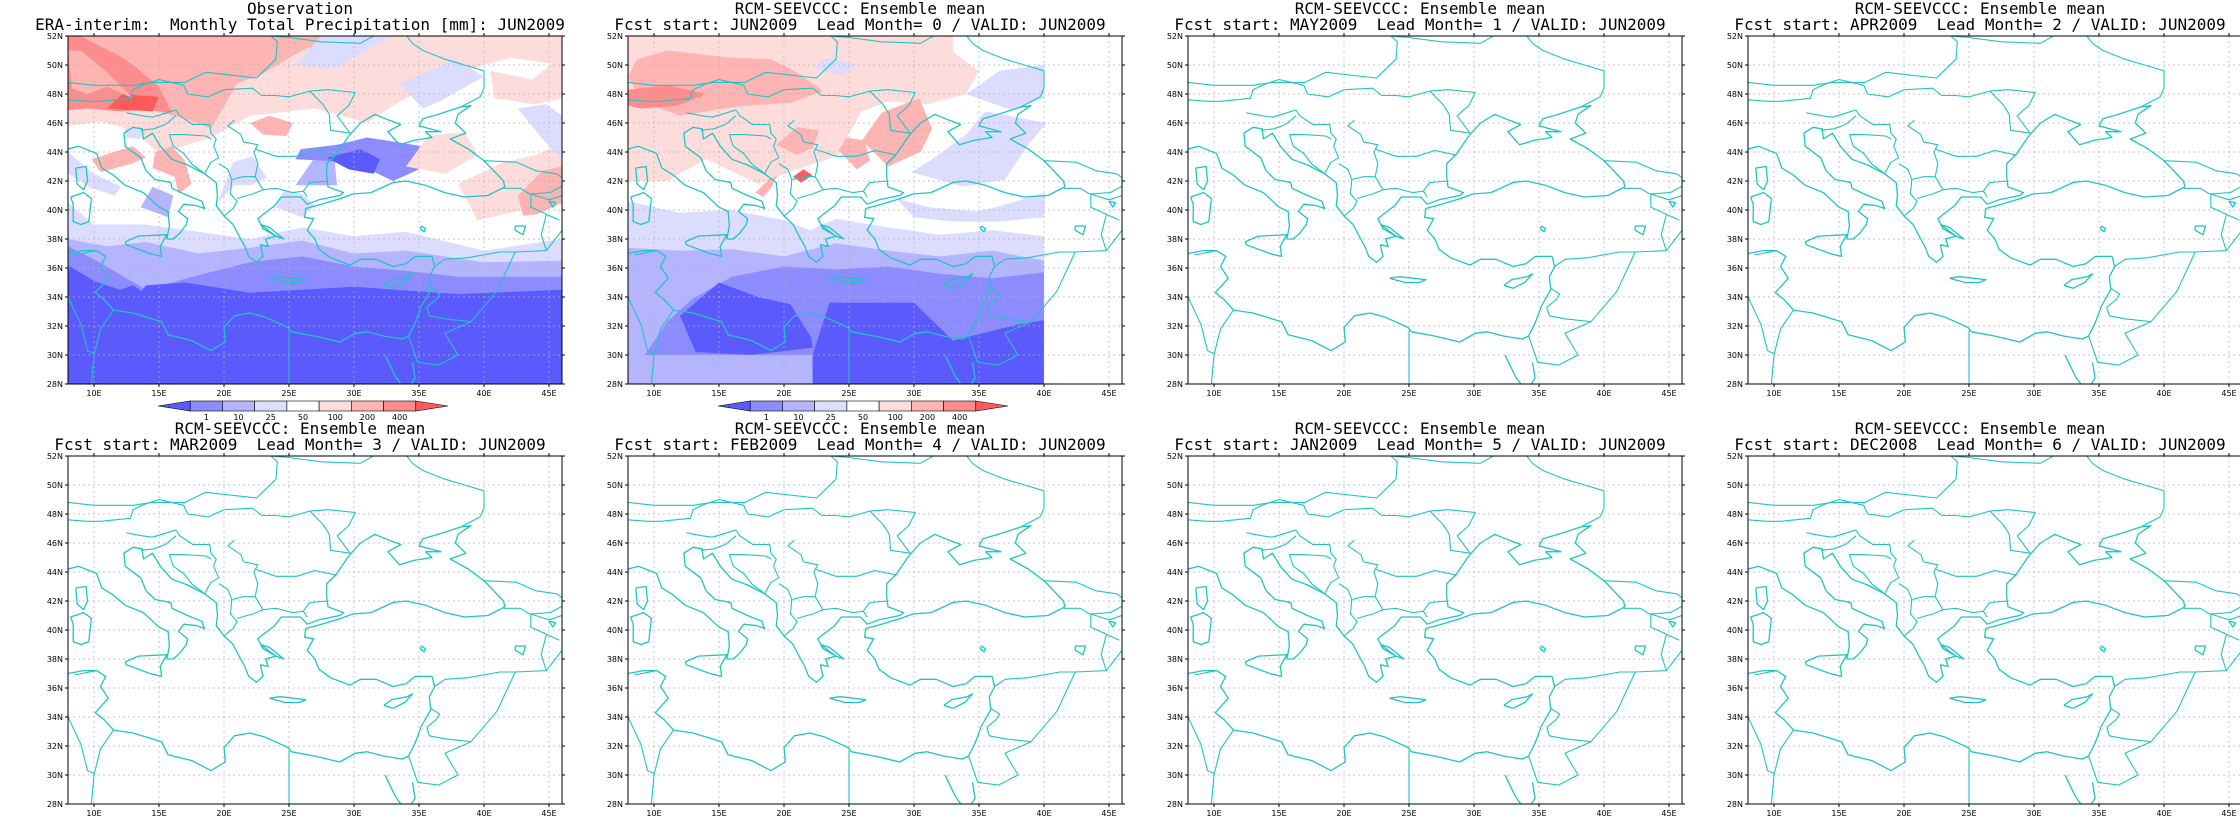 The width and height of the screenshot is (2240, 840). I want to click on colorbar: 1 10 25 50 100 200 400, so click(303, 410).